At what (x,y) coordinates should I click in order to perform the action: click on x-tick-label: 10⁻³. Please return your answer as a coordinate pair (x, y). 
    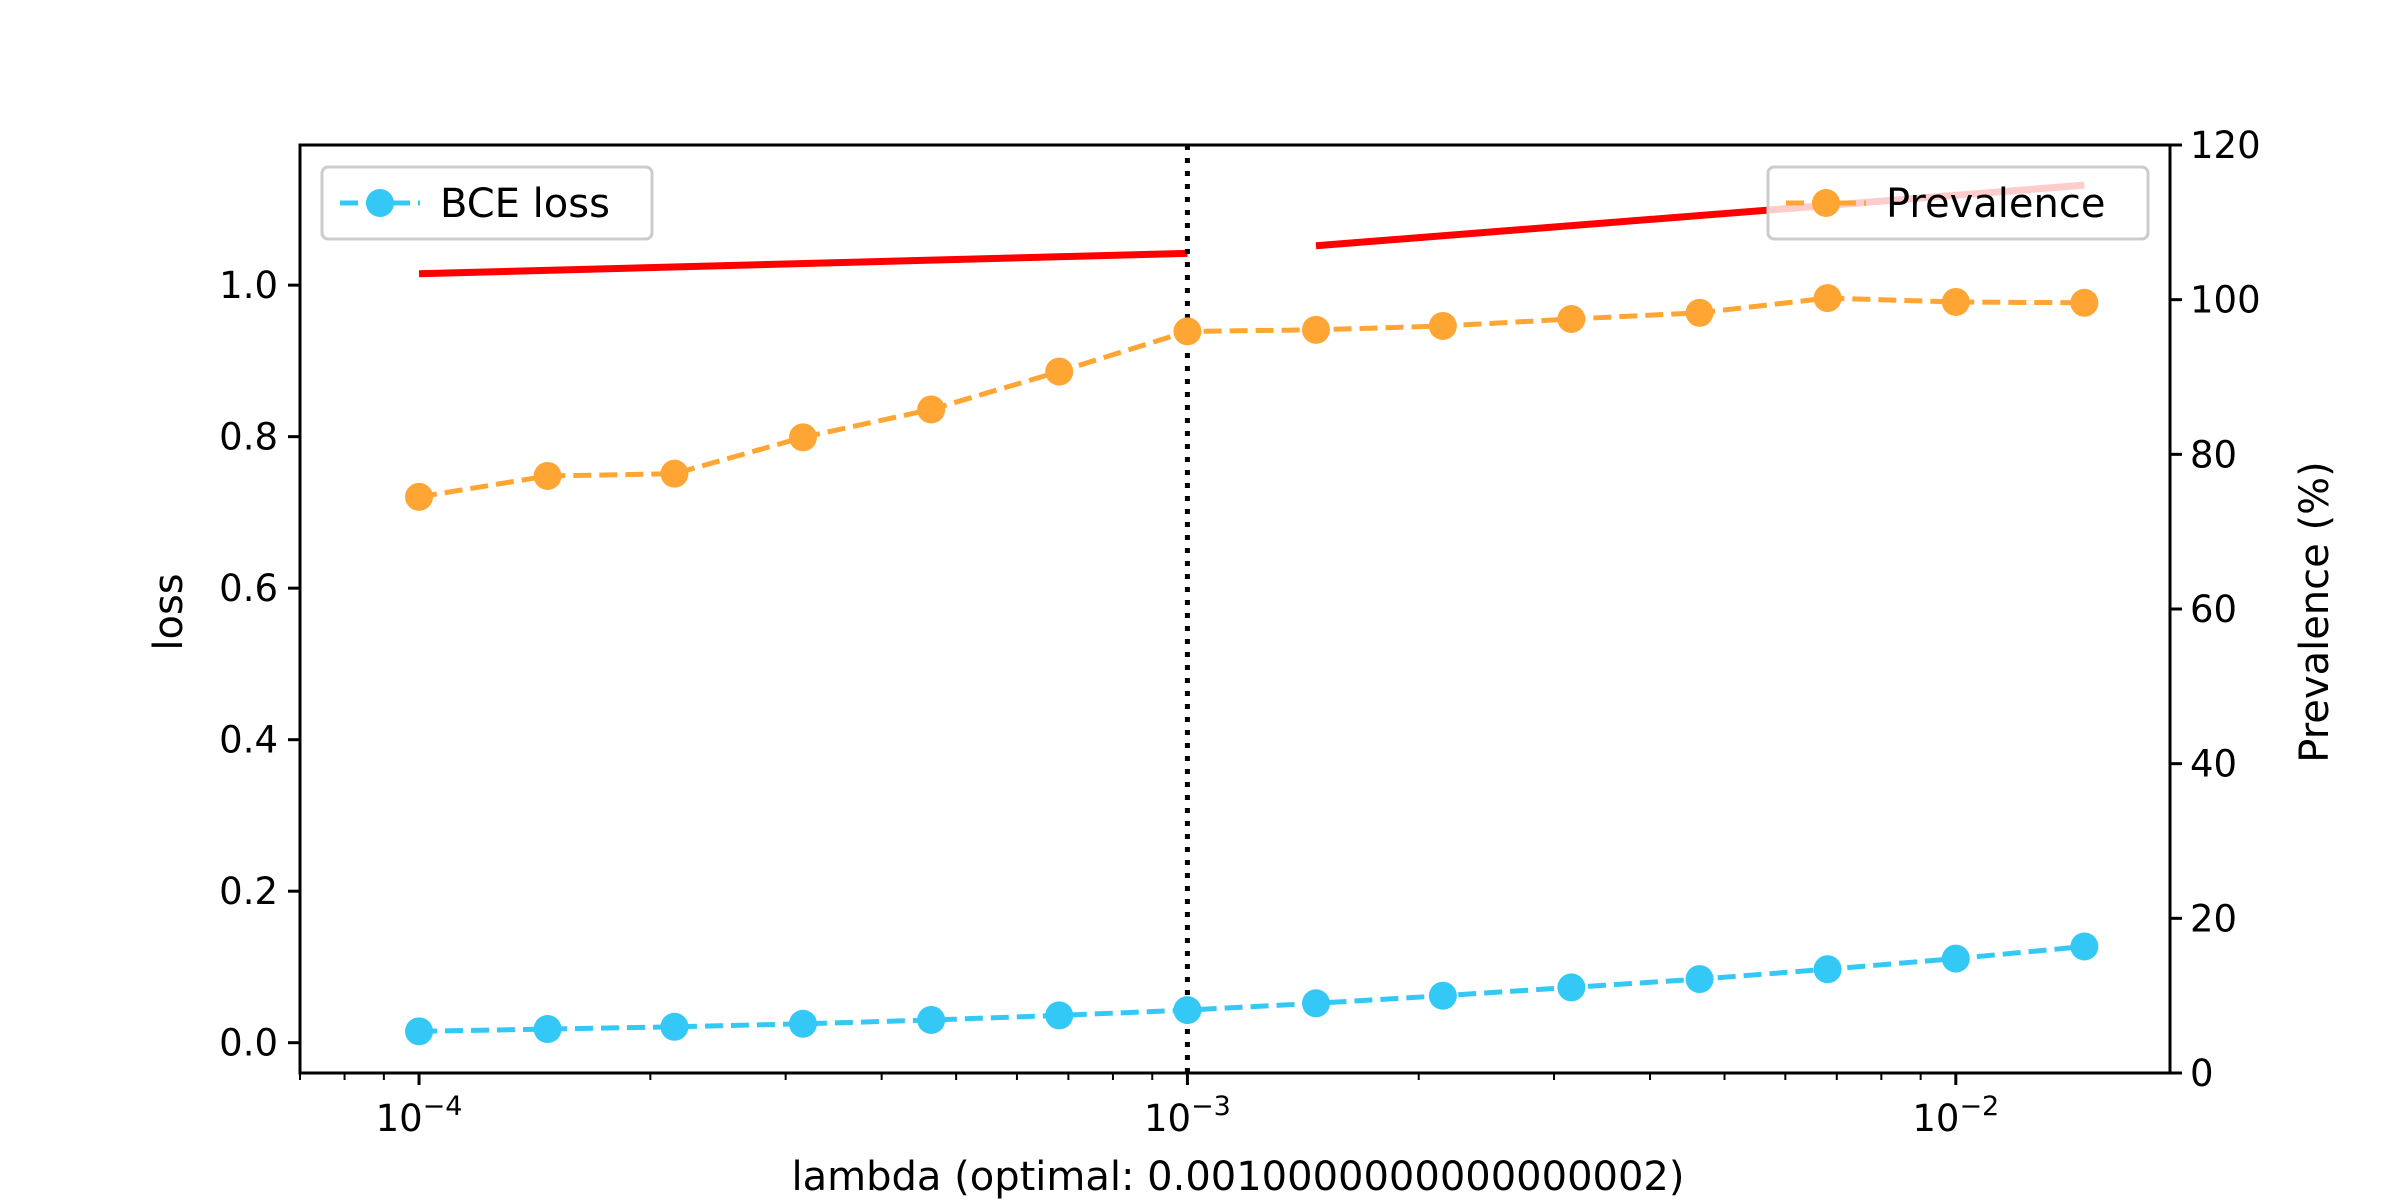
    Looking at the image, I should click on (1187, 1115).